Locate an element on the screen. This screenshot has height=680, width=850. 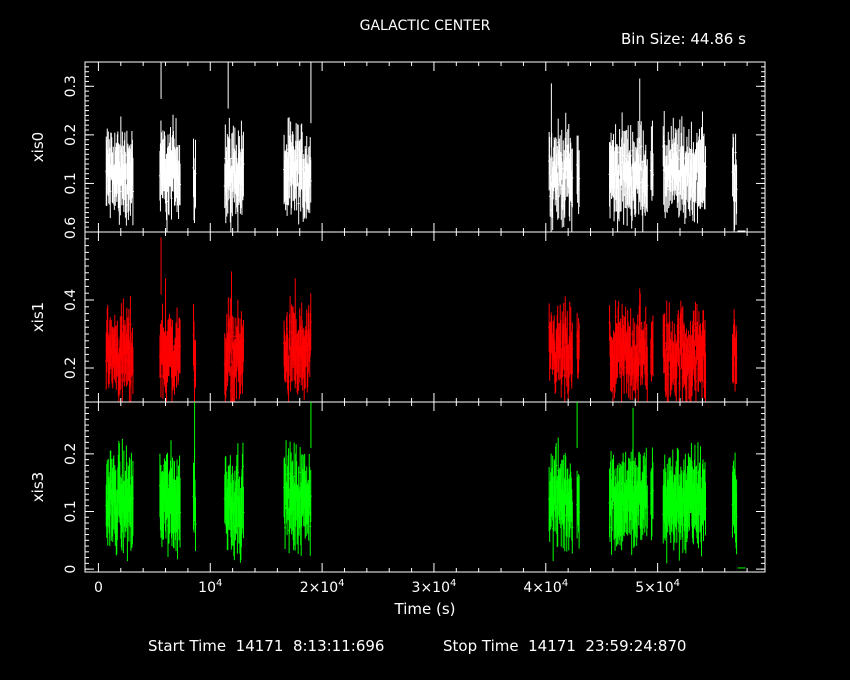
x-tick-label: 4×104 is located at coordinates (545, 587).